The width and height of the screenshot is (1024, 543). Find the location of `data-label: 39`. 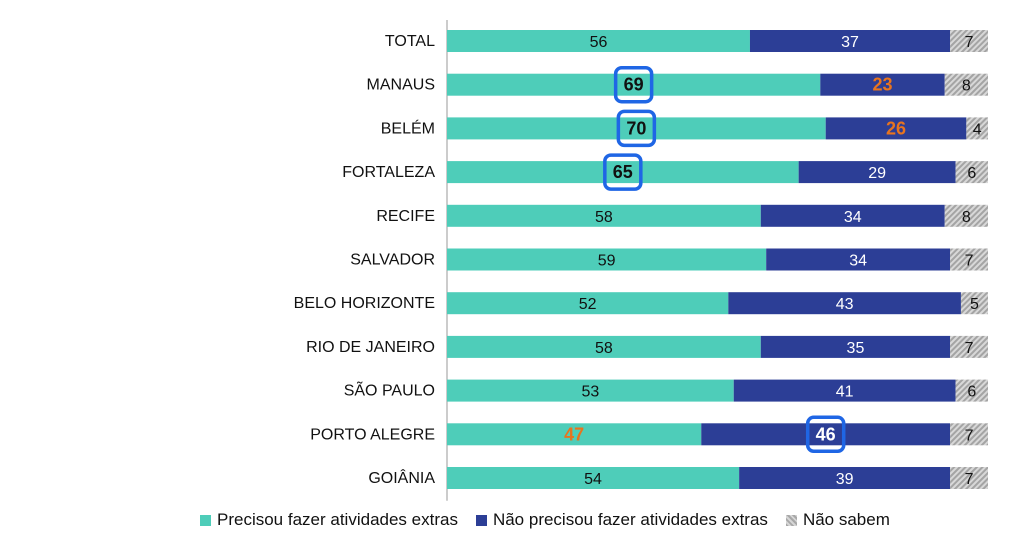

data-label: 39 is located at coordinates (845, 479).